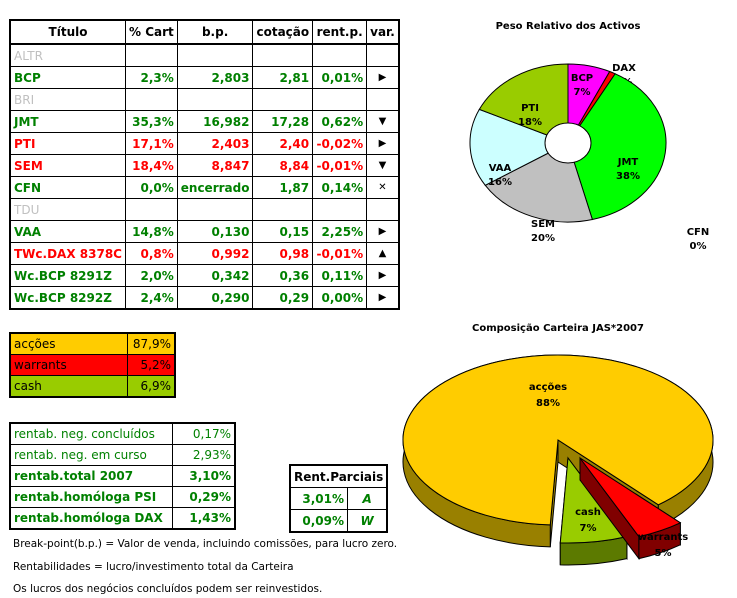 The image size is (737, 598). I want to click on cell-value: encerrado, so click(215, 187).